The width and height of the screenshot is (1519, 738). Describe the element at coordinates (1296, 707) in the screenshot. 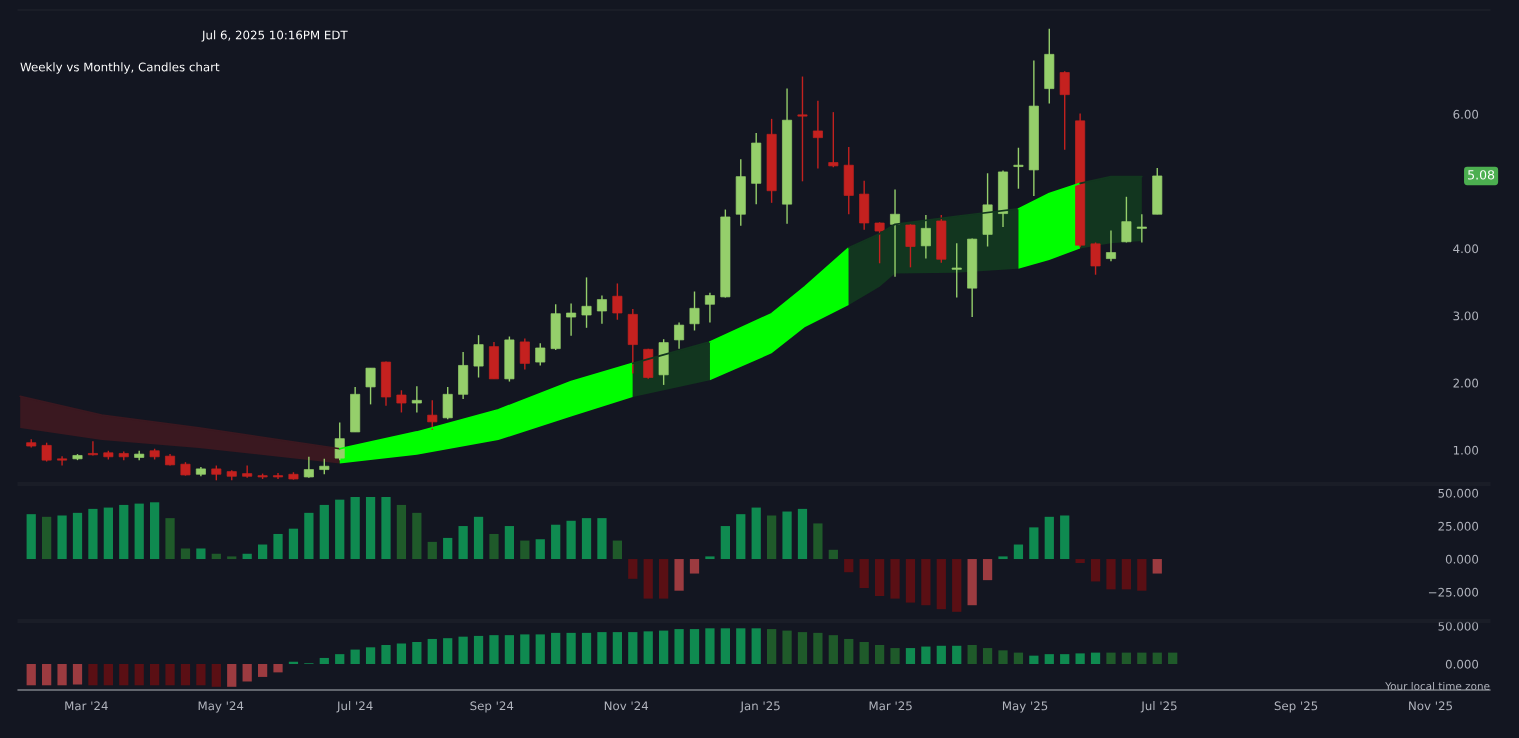

I see `x-tick-label: Sep '25` at that location.